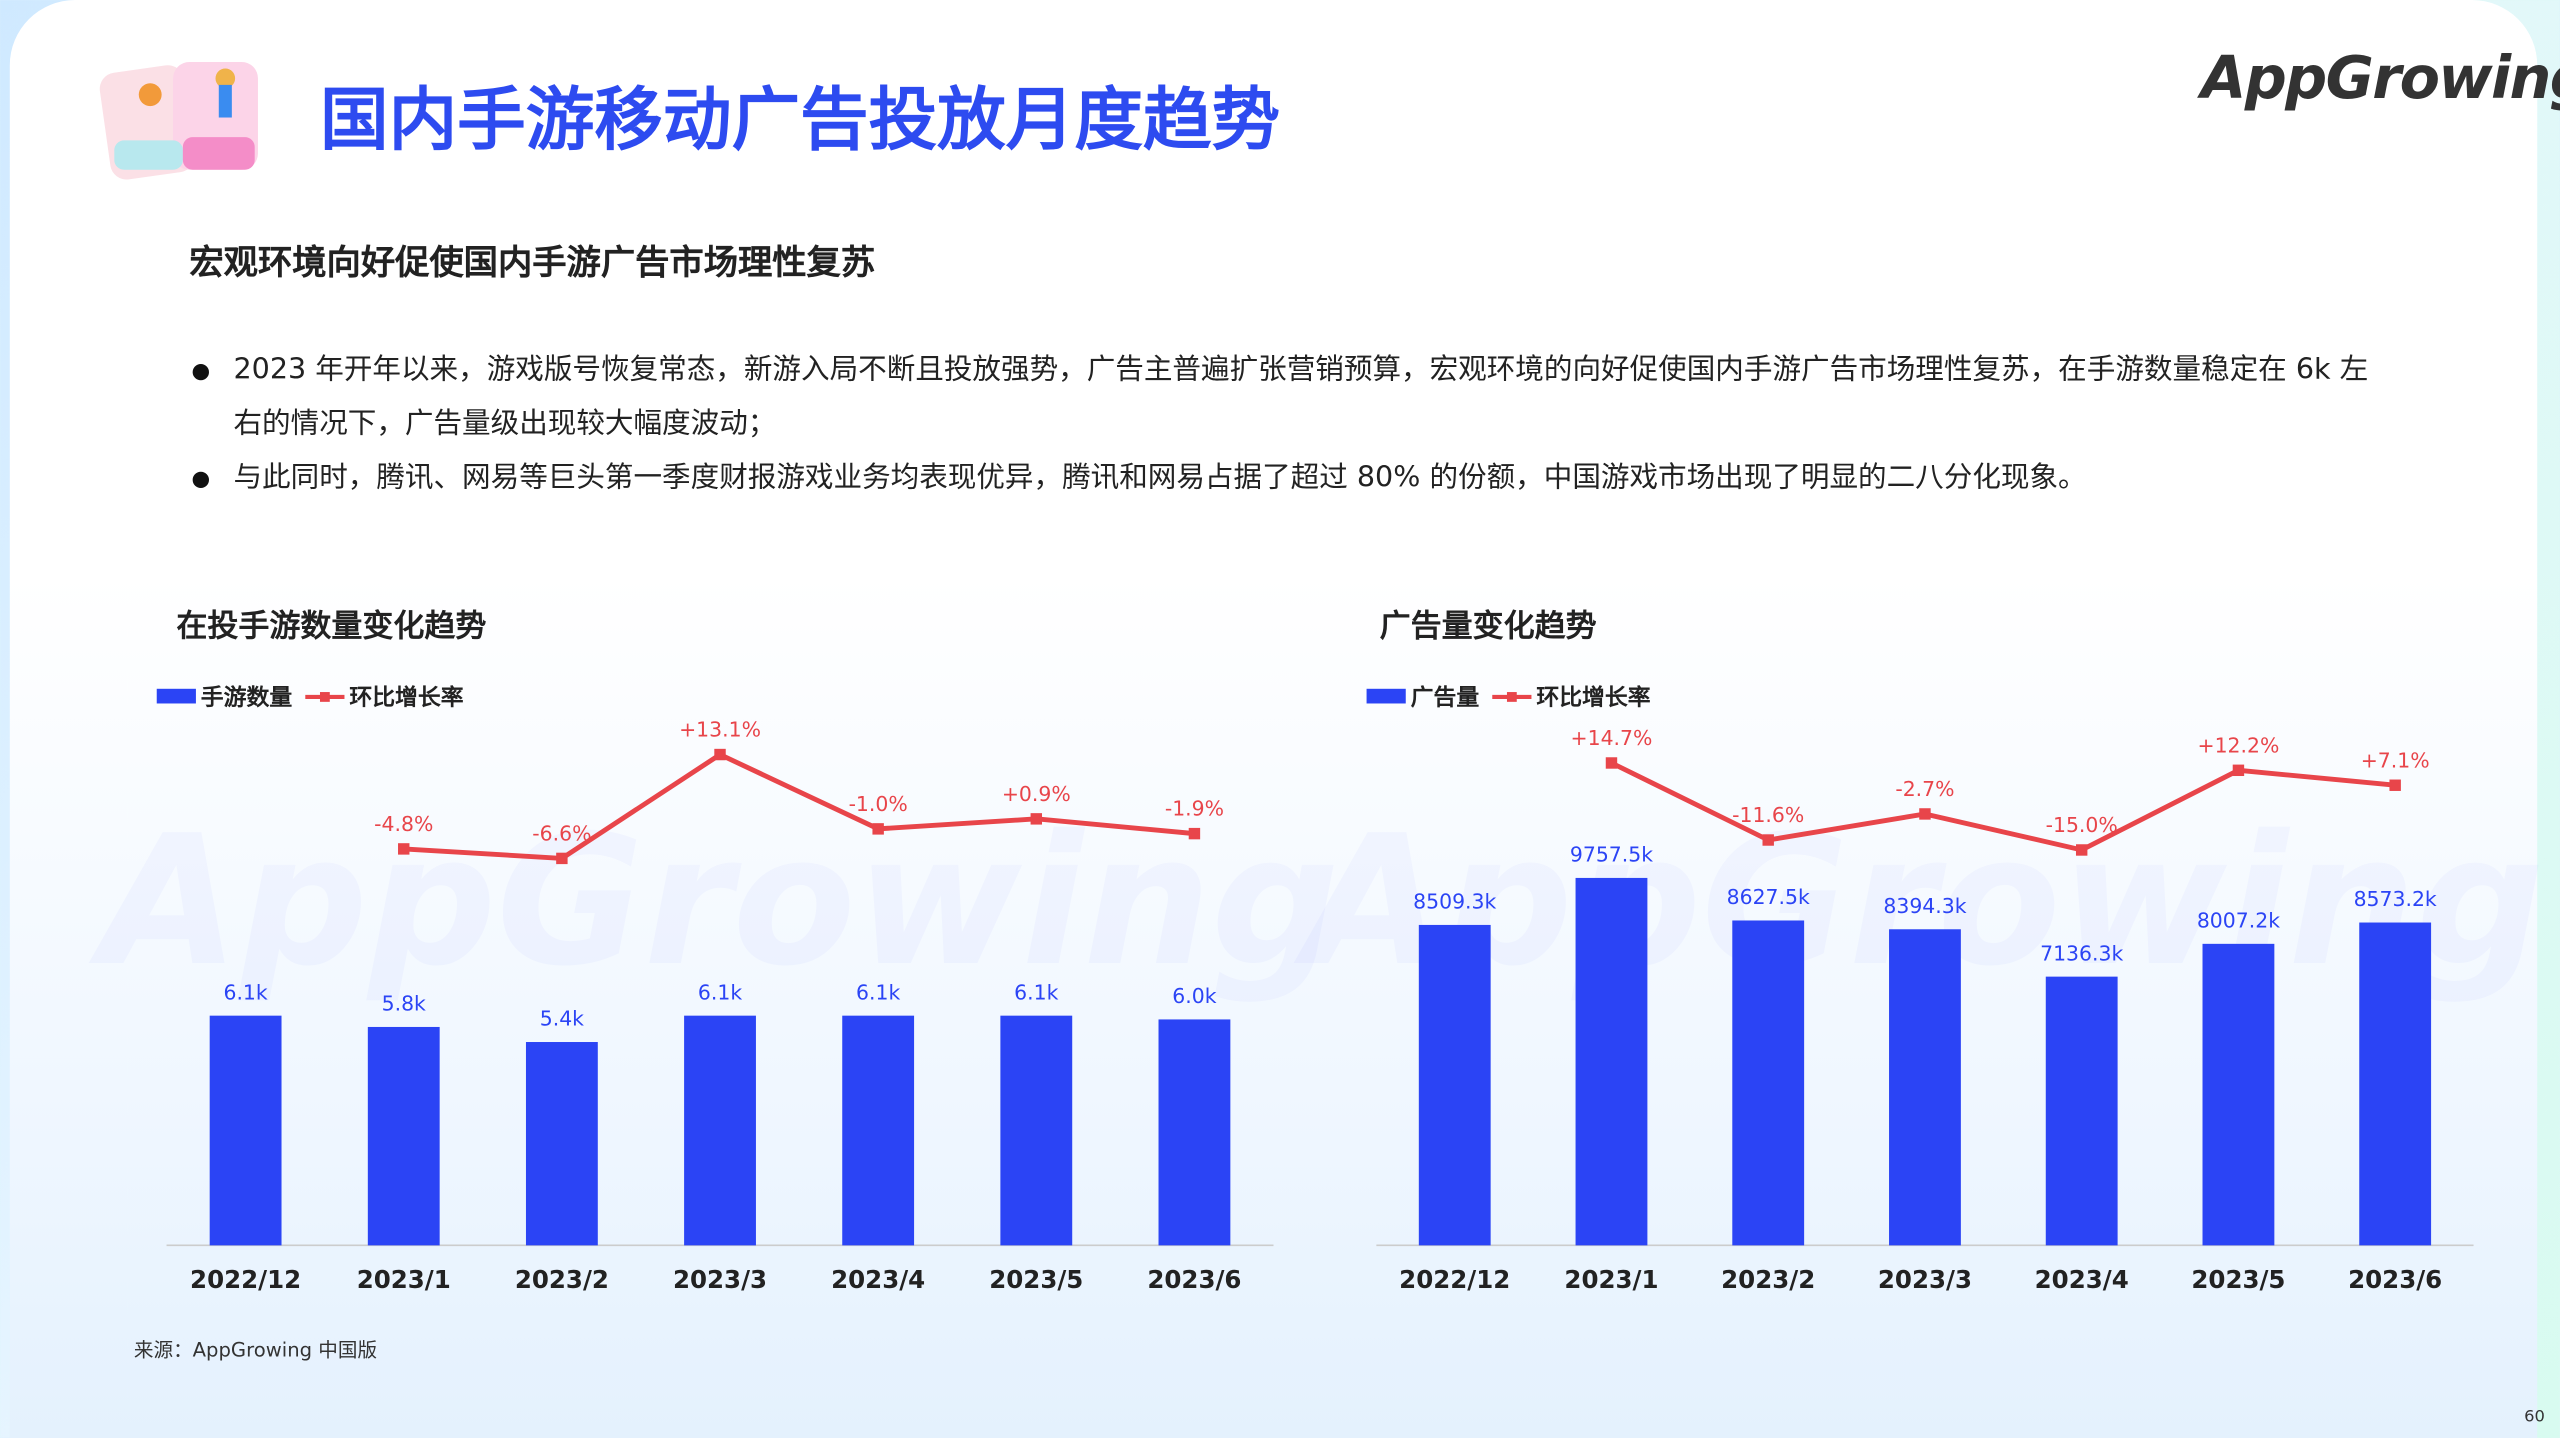 The height and width of the screenshot is (1438, 2560). I want to click on line-value-label: +14.7%, so click(1612, 738).